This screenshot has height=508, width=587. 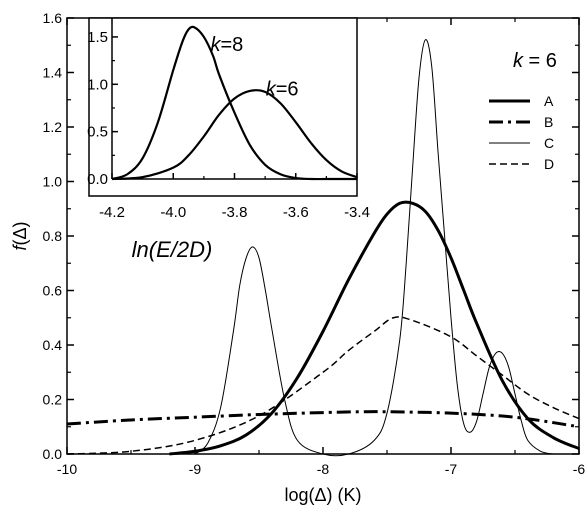 I want to click on inset-x-tick-label: -4.2, so click(x=112, y=212).